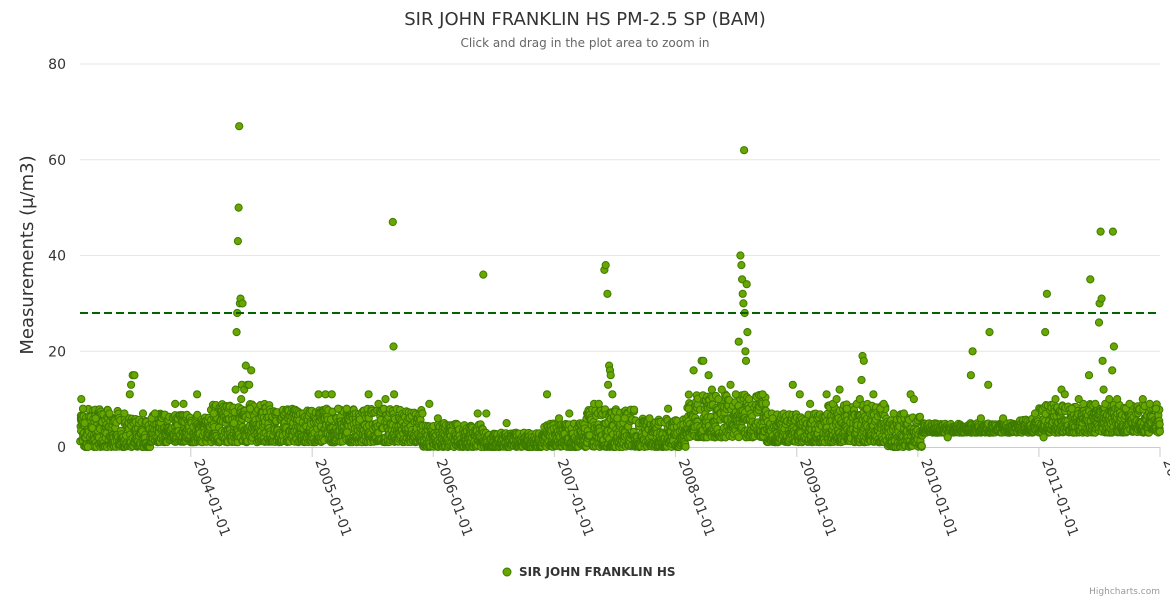 This screenshot has height=600, width=1170. What do you see at coordinates (1124, 592) in the screenshot?
I see `credits: Highcharts.com` at bounding box center [1124, 592].